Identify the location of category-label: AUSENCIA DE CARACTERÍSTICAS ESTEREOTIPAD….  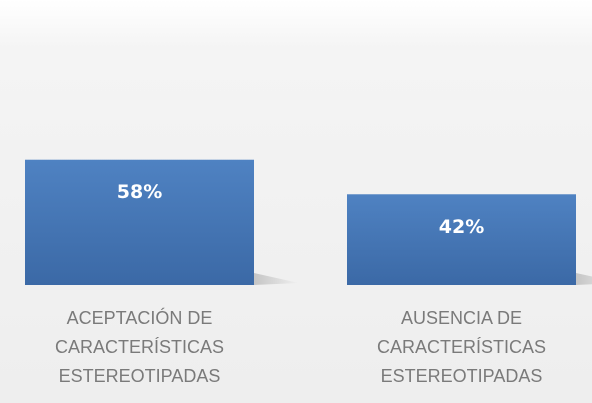
(461, 347).